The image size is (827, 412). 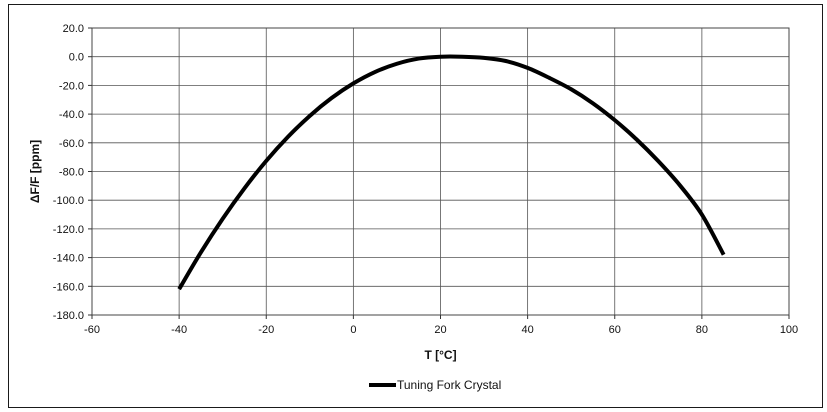 I want to click on y-tick-label: -80.0, so click(x=71, y=173).